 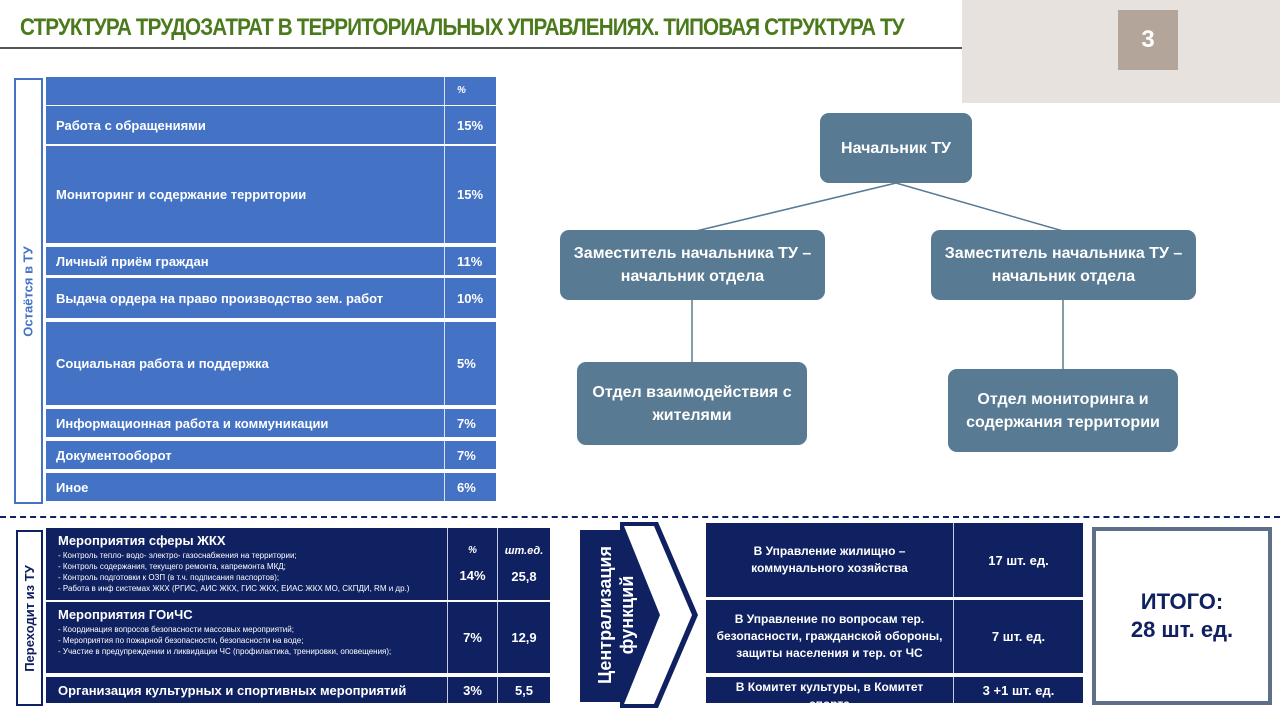 I want to click on section-divider, so click(x=640, y=517).